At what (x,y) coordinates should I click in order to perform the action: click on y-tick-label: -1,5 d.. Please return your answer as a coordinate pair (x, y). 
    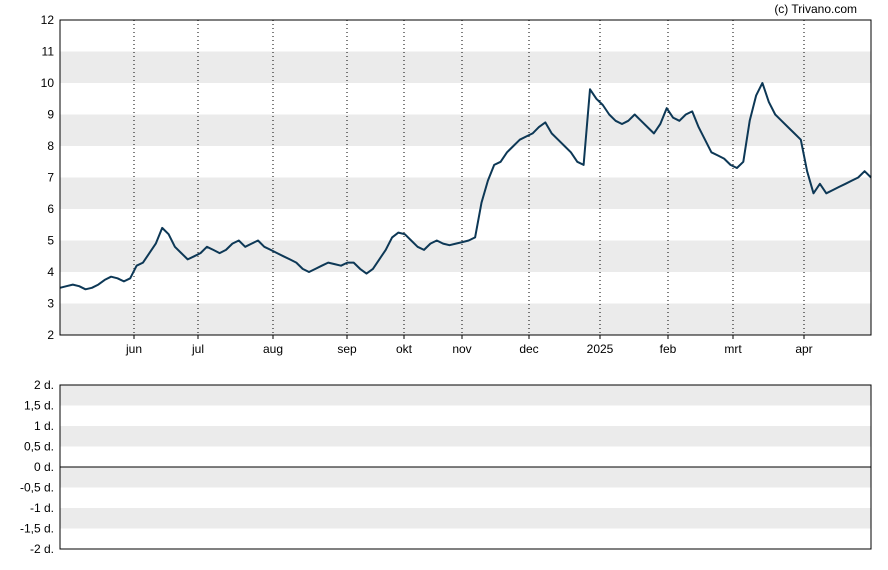
    Looking at the image, I should click on (37, 529).